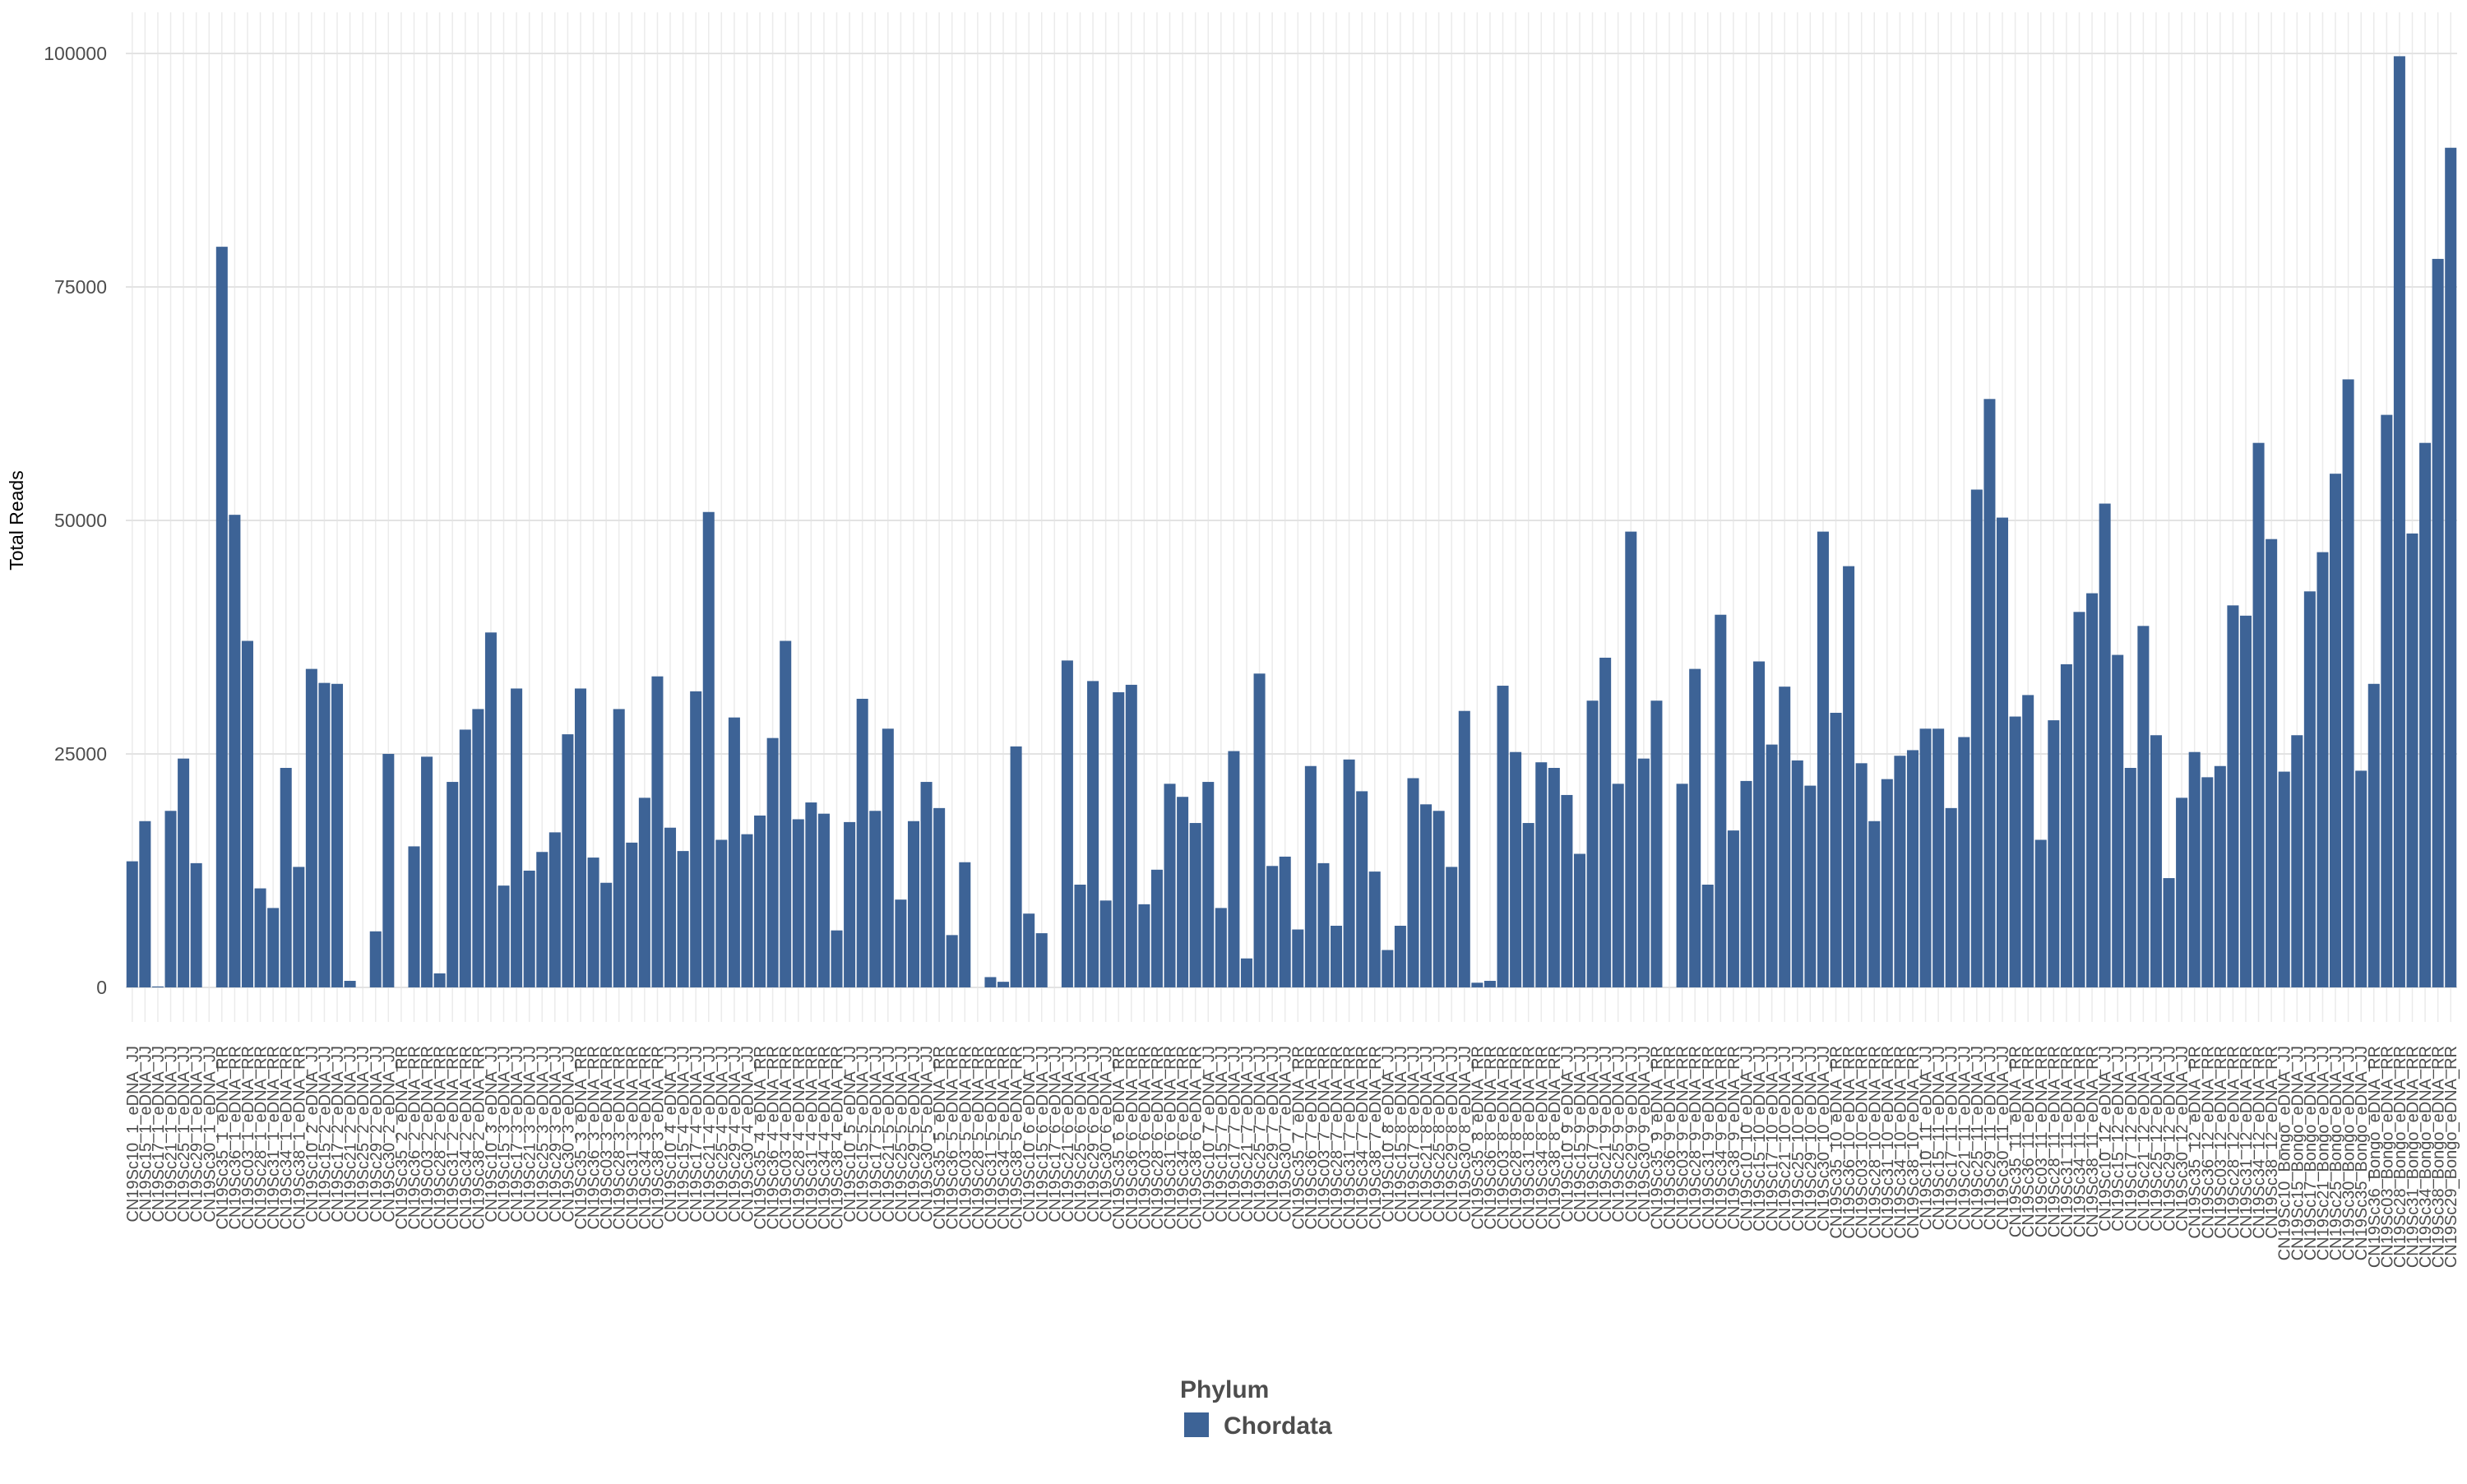  What do you see at coordinates (2067, 1142) in the screenshot?
I see `x-tick-label: CN19Sc31_11_eDNA_RR` at bounding box center [2067, 1142].